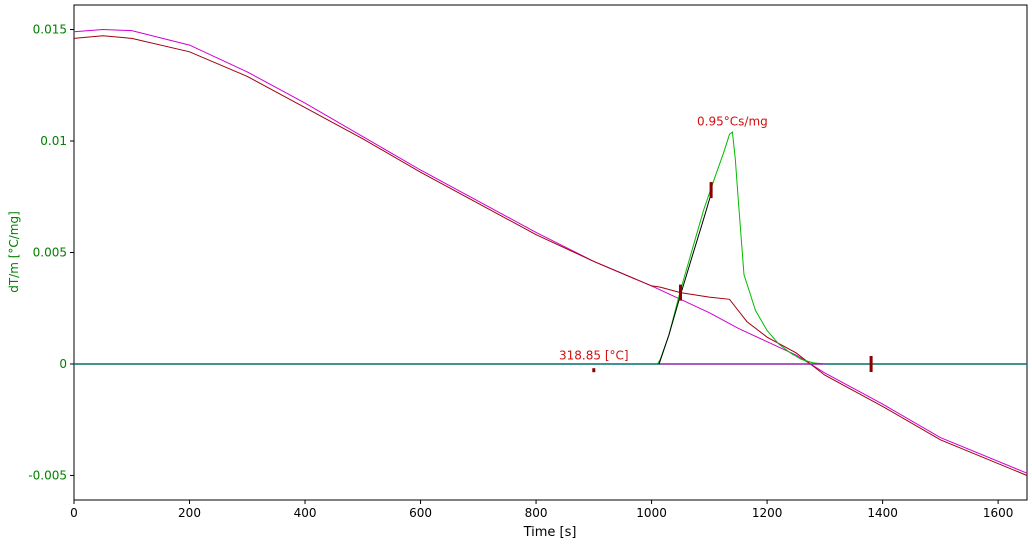 The image size is (1032, 544). Describe the element at coordinates (732, 121) in the screenshot. I see `annotation-label: 0.95°Cs/mg` at that location.